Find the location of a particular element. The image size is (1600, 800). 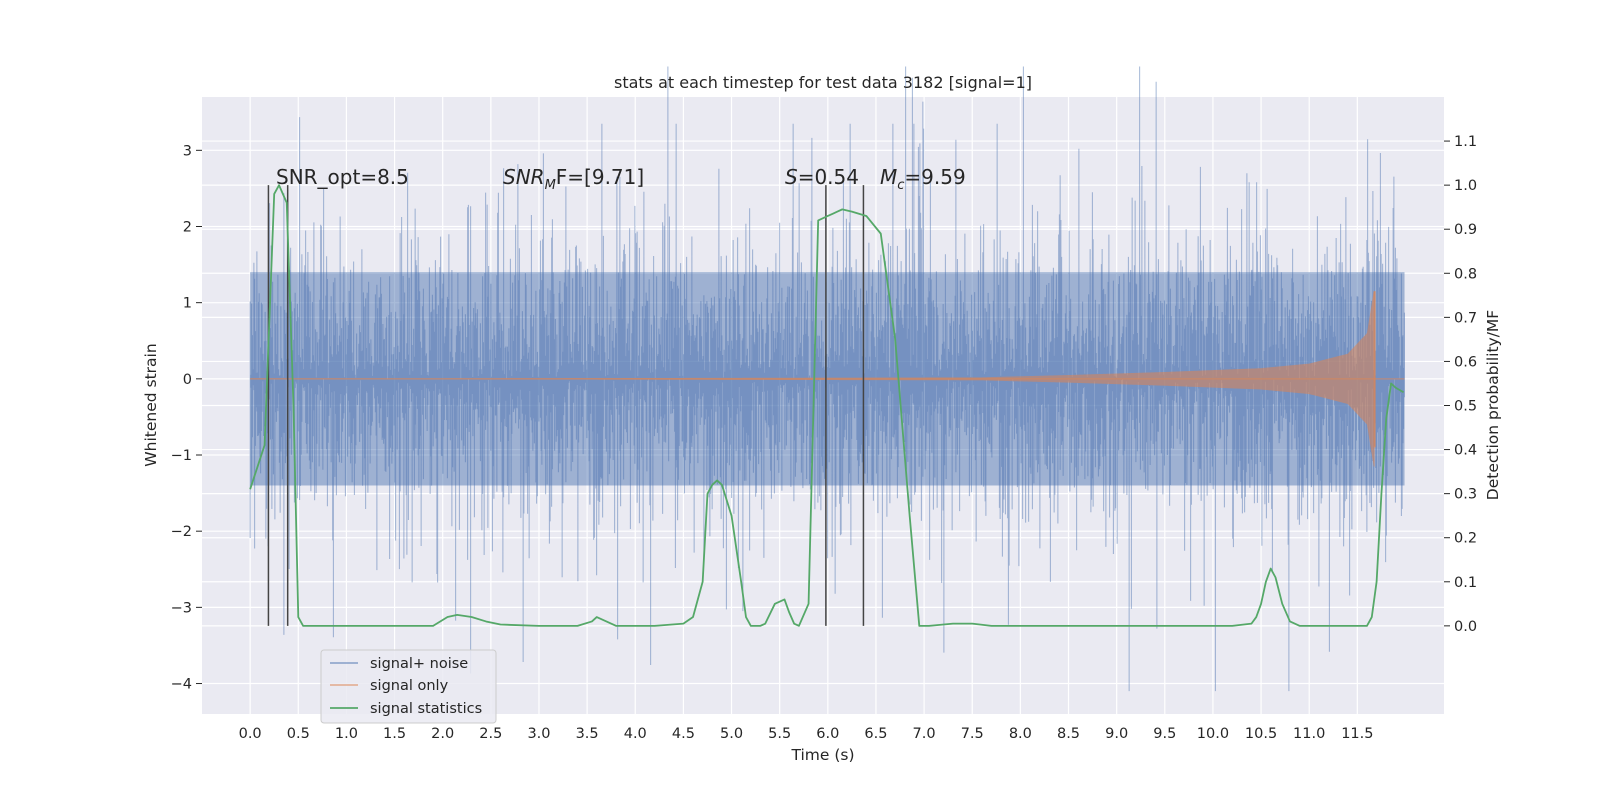

y-tick-label: 1 is located at coordinates (187, 304).